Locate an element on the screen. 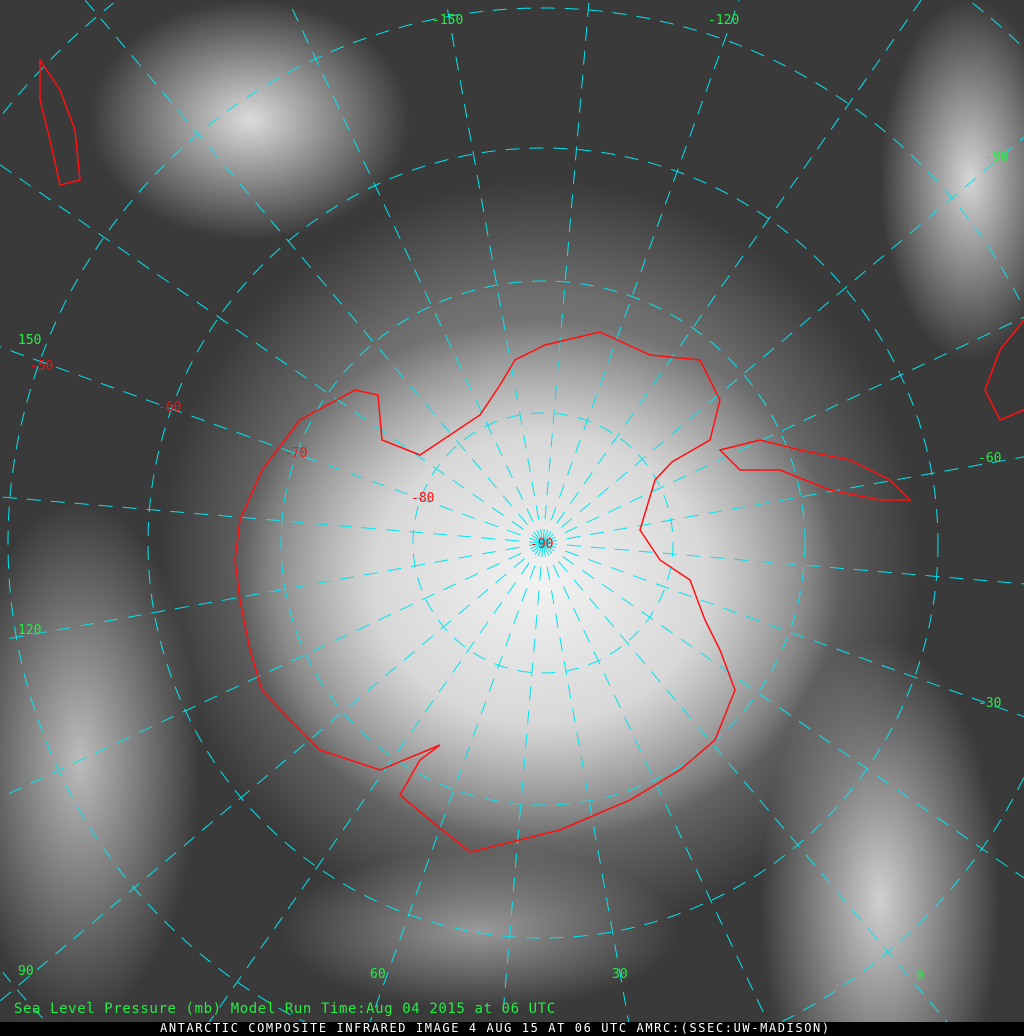  longitude-label: -90 is located at coordinates (996, 157).